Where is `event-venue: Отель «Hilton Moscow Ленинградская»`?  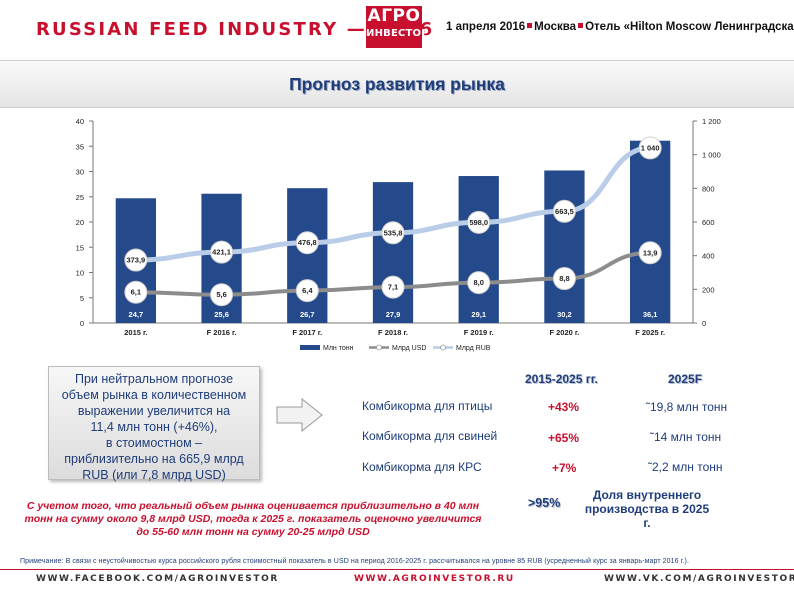 event-venue: Отель «Hilton Moscow Ленинградская» is located at coordinates (689, 27).